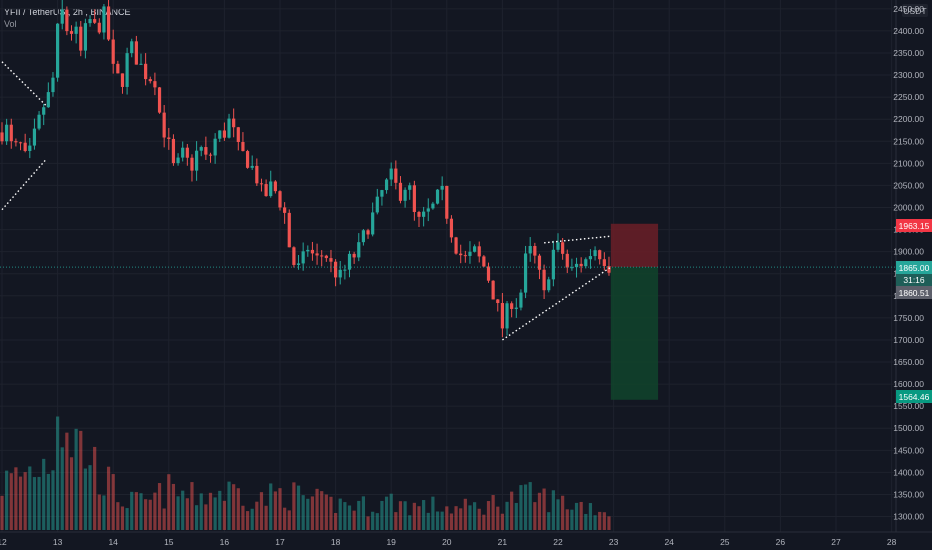  Describe the element at coordinates (908, 318) in the screenshot. I see `price-tick-label: 1750.00` at that location.